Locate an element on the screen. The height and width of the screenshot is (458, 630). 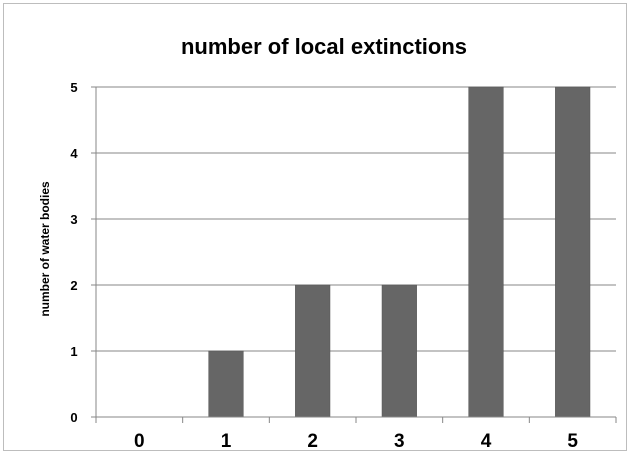
y-tick-label-4: 4 is located at coordinates (74, 153).